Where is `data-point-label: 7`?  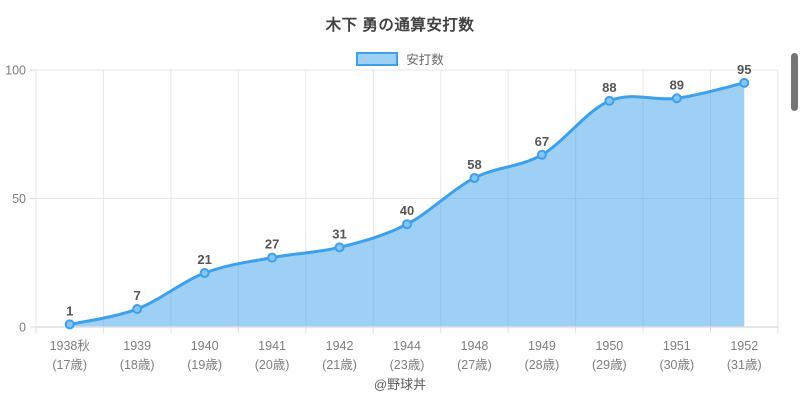
data-point-label: 7 is located at coordinates (137, 295).